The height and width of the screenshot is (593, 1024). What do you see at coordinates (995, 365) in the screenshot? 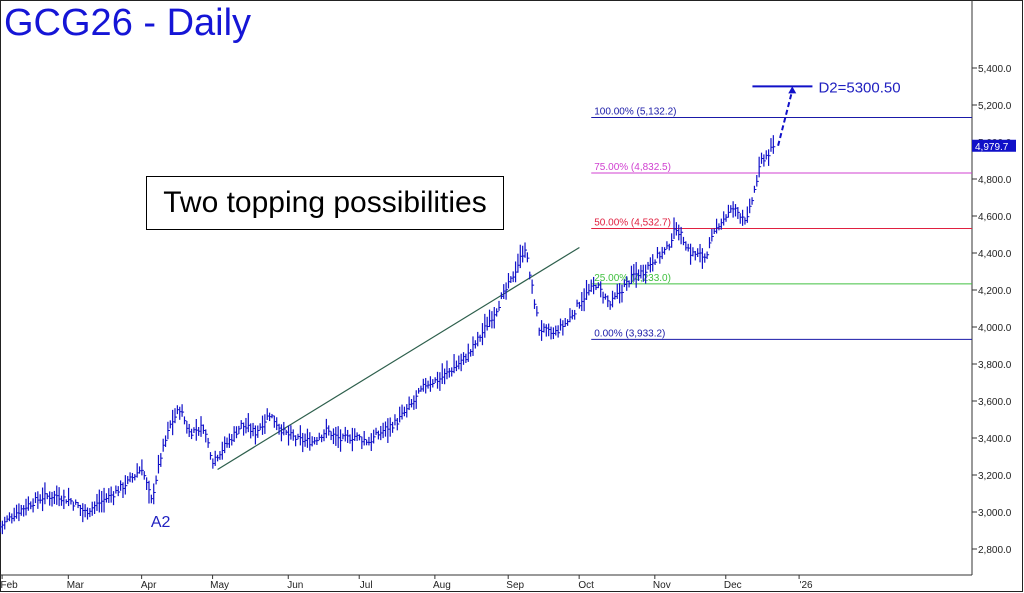
I see `y-tick-label: 3,800.0` at bounding box center [995, 365].